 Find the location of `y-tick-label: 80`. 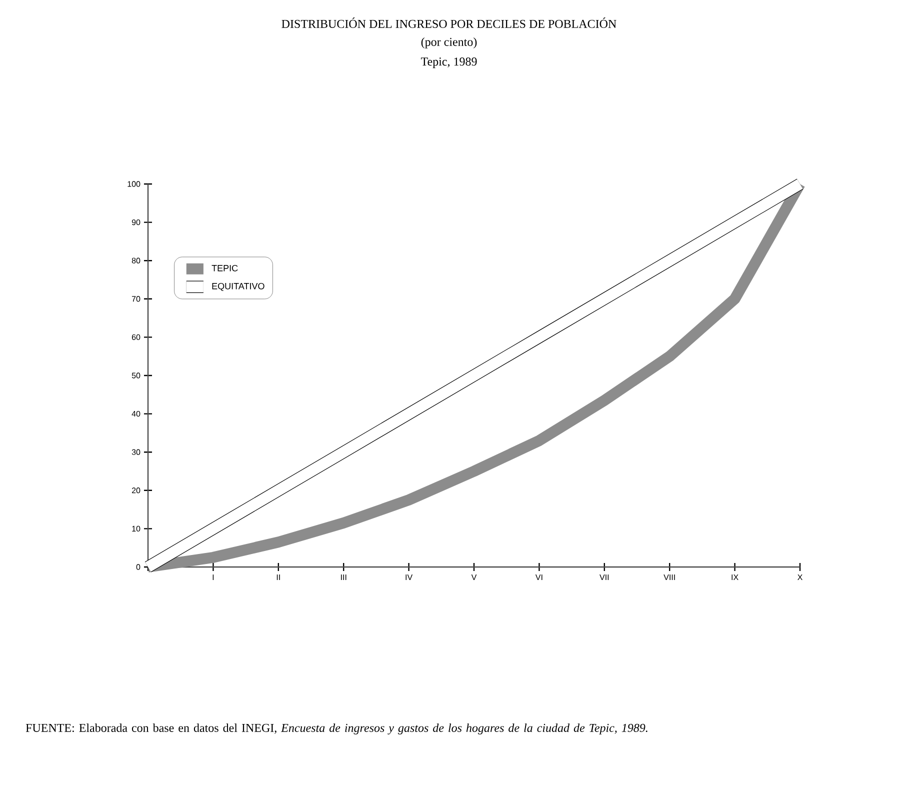

y-tick-label: 80 is located at coordinates (136, 261).